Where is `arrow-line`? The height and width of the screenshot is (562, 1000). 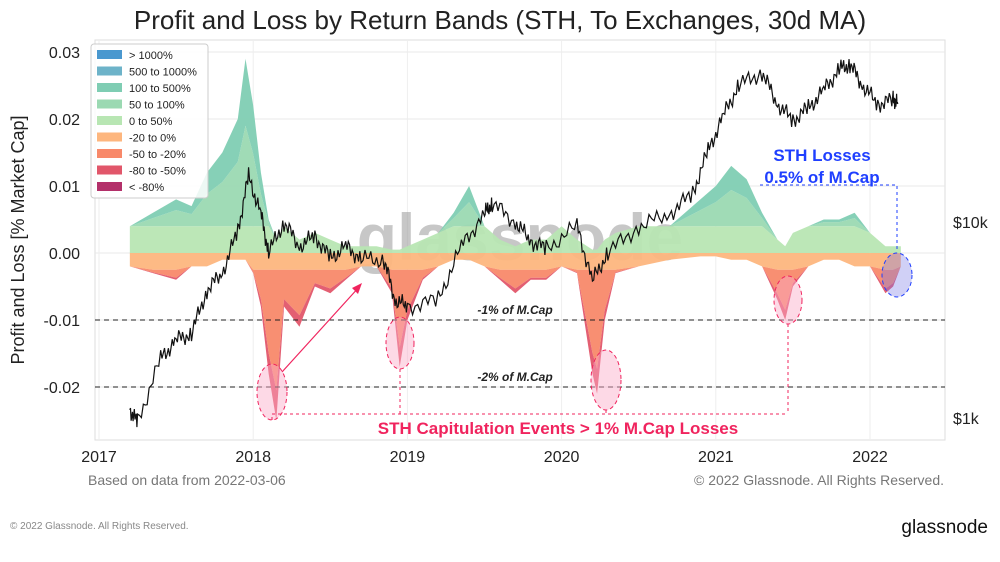
arrow-line is located at coordinates (321, 329).